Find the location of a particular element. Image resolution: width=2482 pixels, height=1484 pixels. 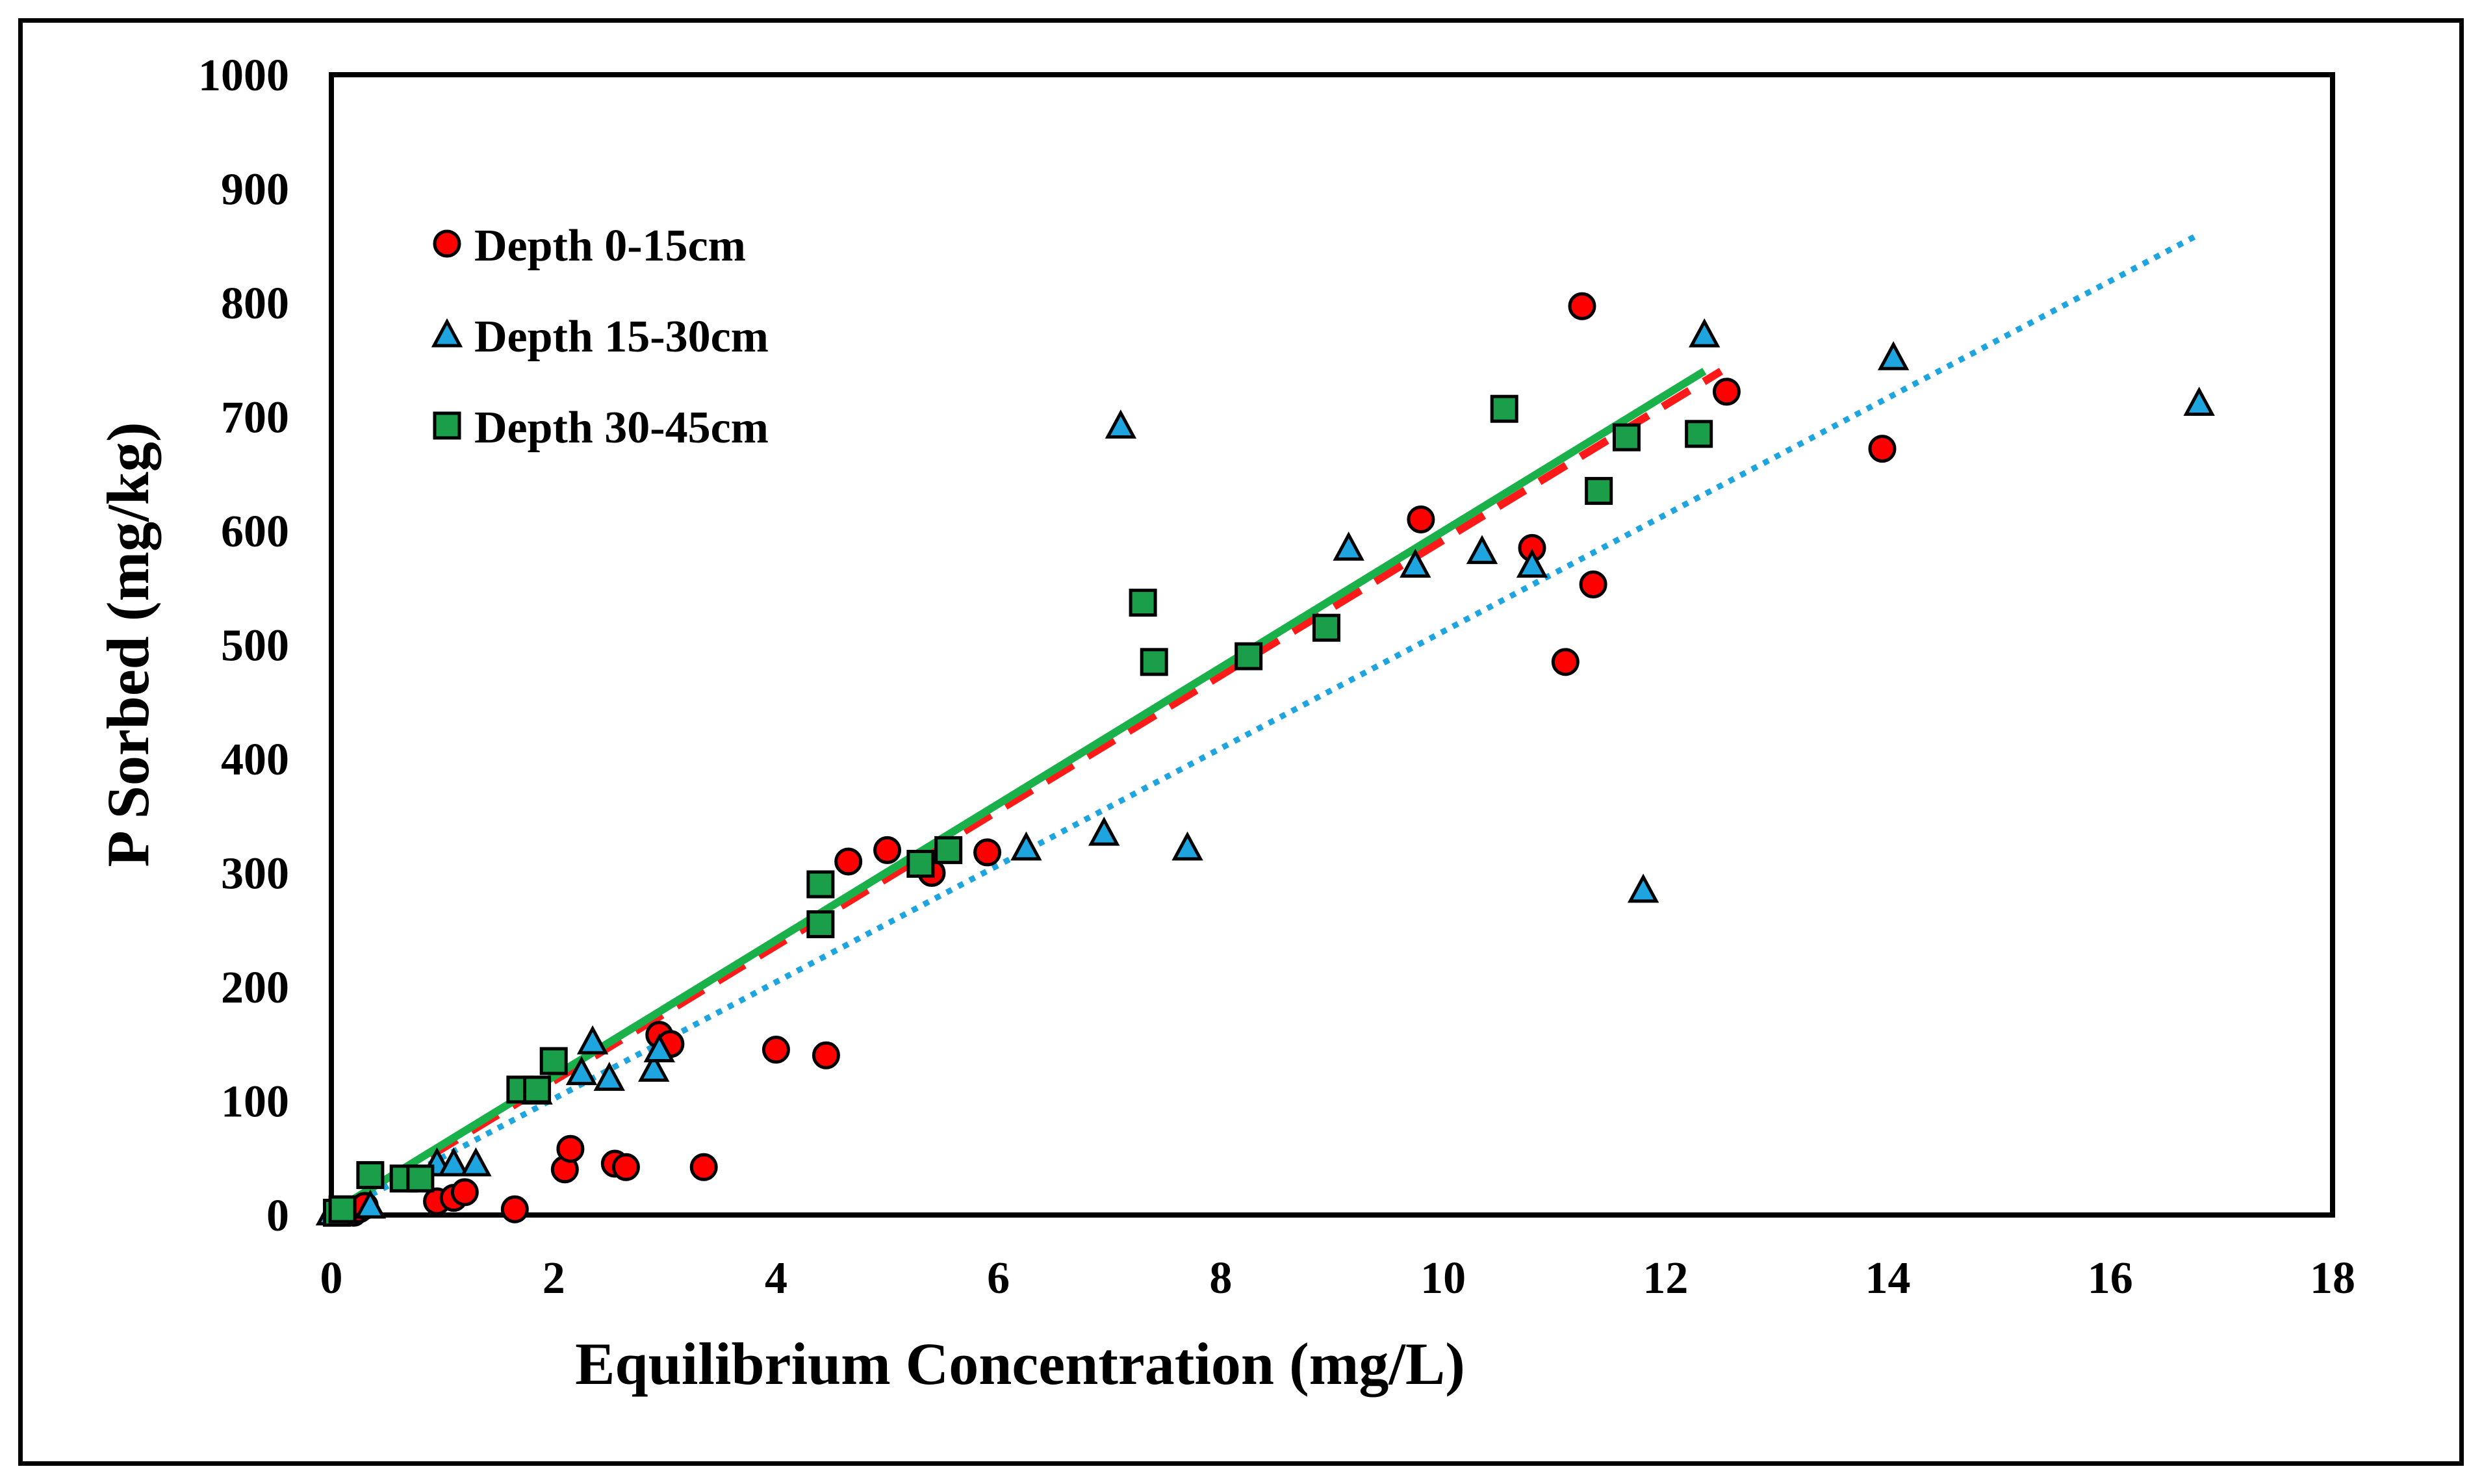

legend: Depth 0-15cm Depth 15-30cm Depth 30-45cm is located at coordinates (600, 337).